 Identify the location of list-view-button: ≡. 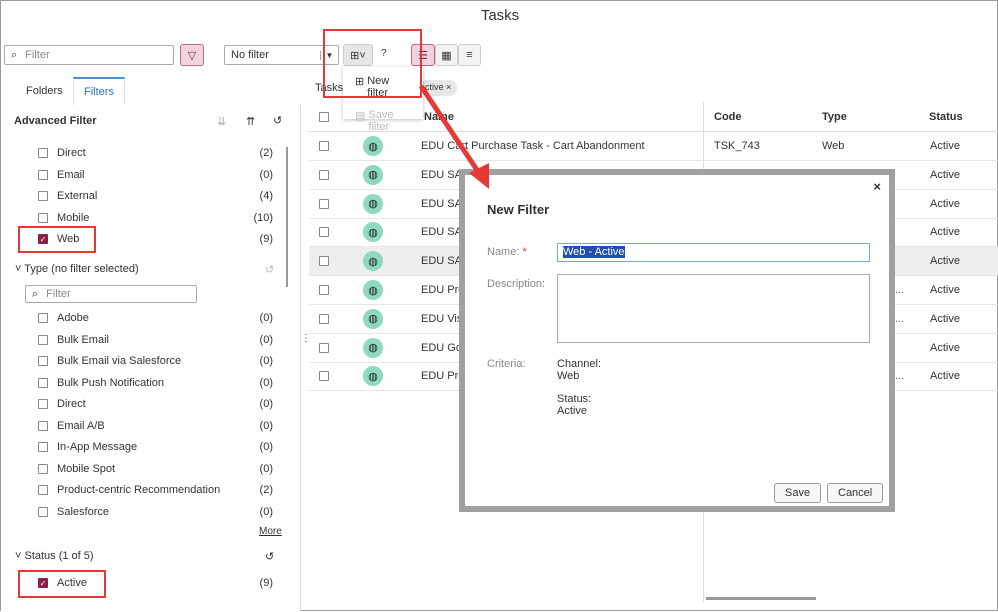
(469, 55).